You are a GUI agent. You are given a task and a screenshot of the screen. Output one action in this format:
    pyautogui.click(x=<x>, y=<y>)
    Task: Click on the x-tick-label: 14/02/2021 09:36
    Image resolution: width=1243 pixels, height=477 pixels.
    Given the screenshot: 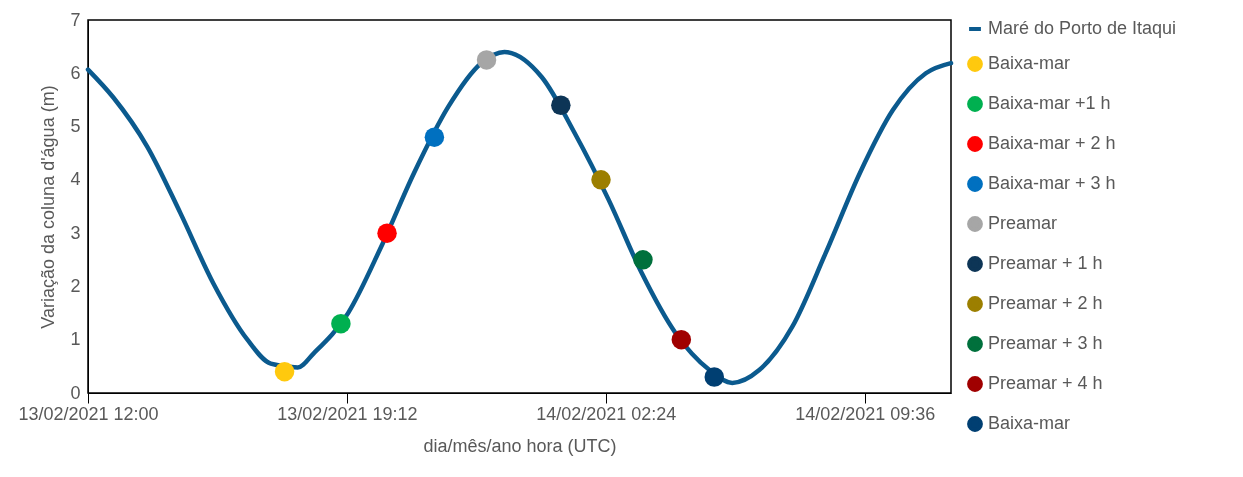 What is the action you would take?
    pyautogui.click(x=865, y=413)
    